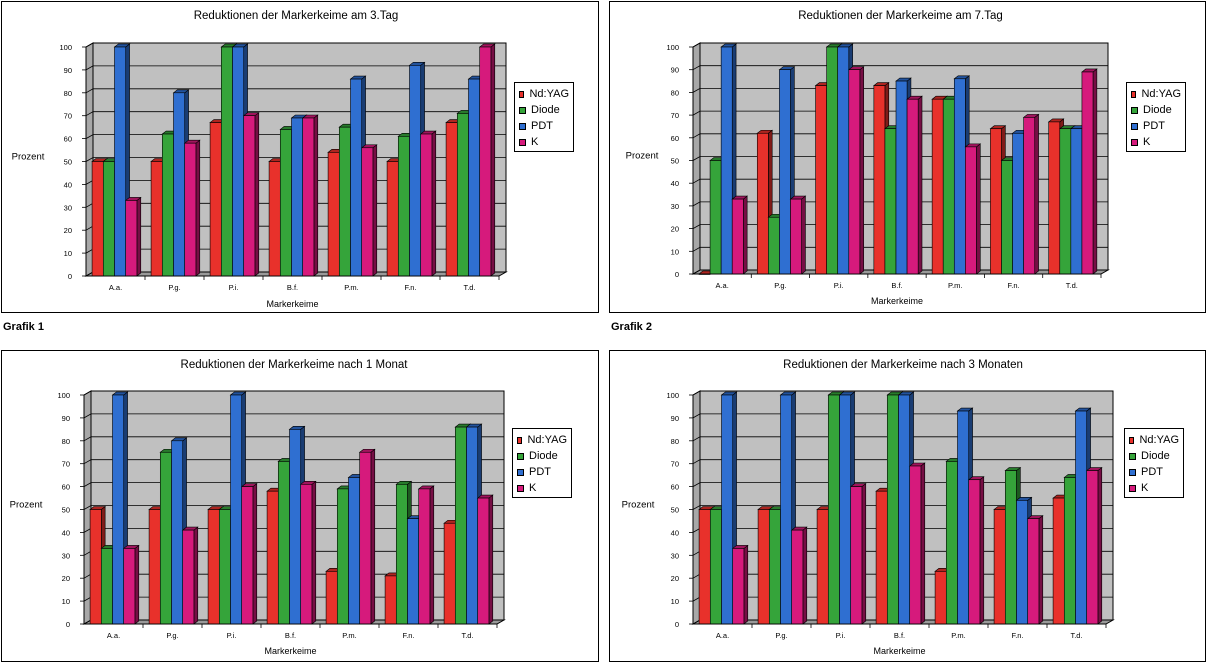 The height and width of the screenshot is (663, 1207). Describe the element at coordinates (900, 16) in the screenshot. I see `chart-title: Reduktionen der Markerkeime am 7.Tag` at that location.